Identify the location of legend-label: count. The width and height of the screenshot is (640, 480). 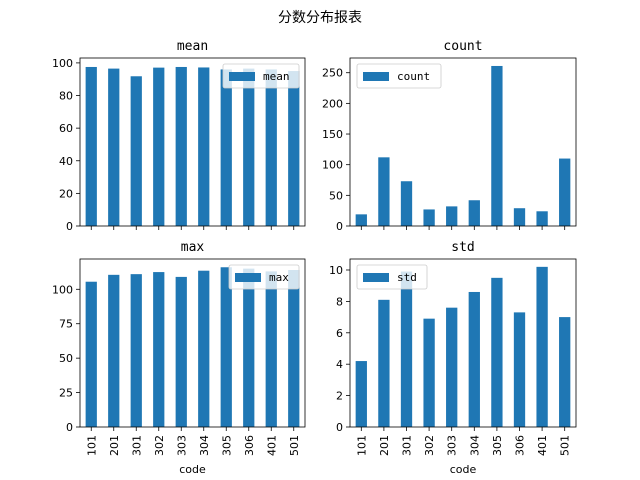
(413, 76).